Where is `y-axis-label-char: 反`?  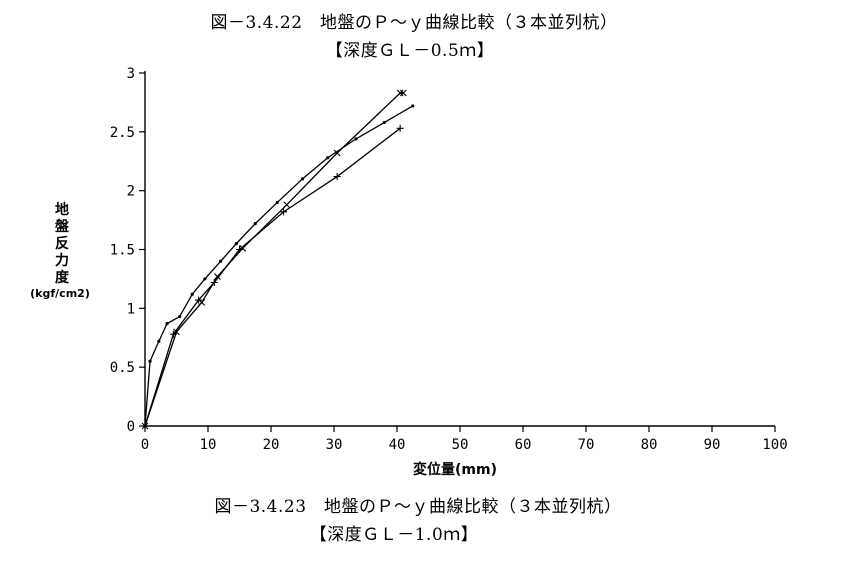
y-axis-label-char: 反 is located at coordinates (62, 243).